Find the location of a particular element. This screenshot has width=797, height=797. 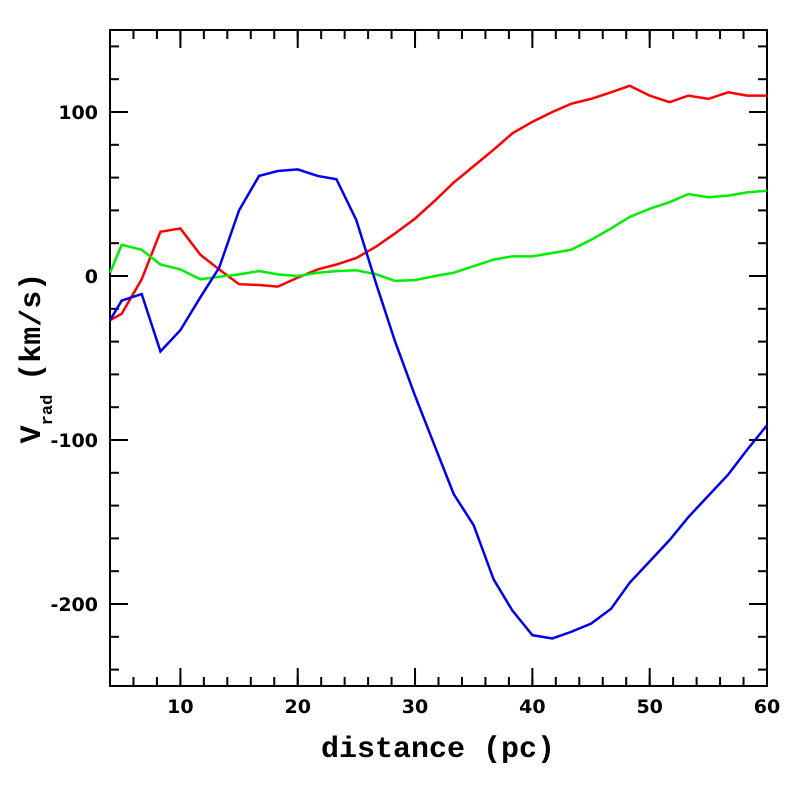

y-label-sub: rad is located at coordinates (48, 410).